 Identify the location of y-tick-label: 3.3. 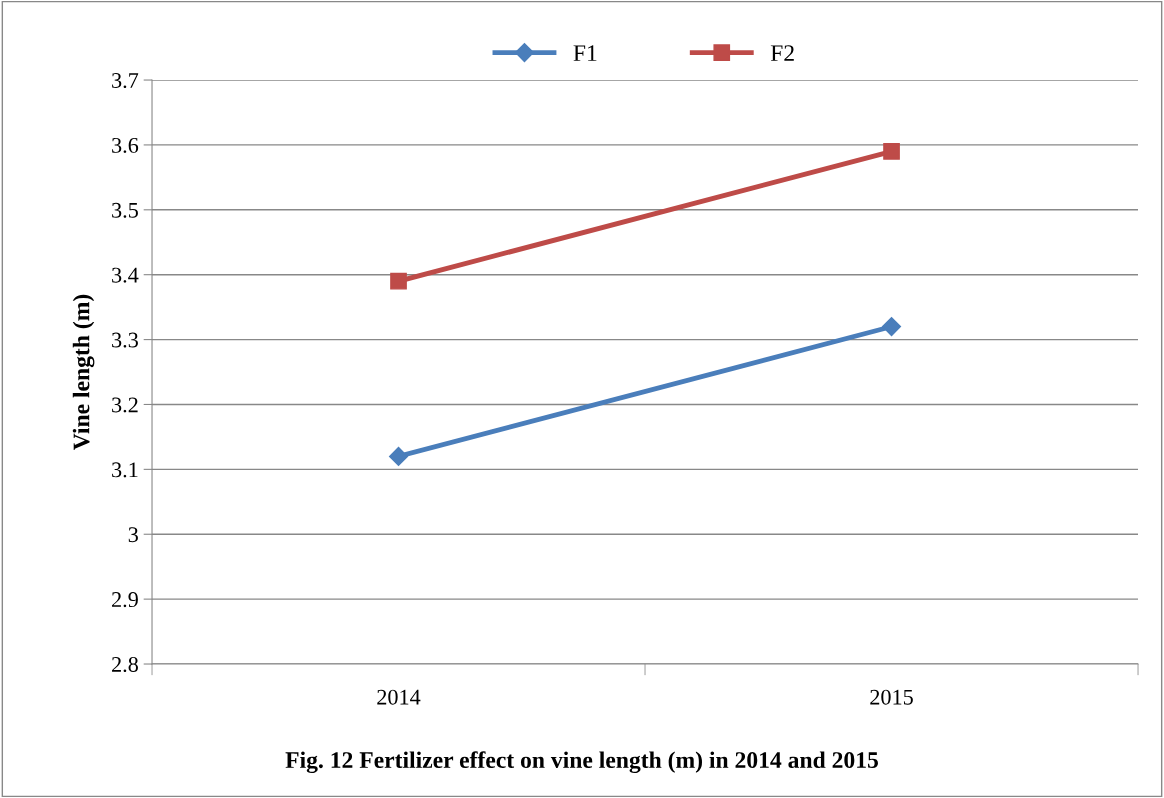
(125, 340).